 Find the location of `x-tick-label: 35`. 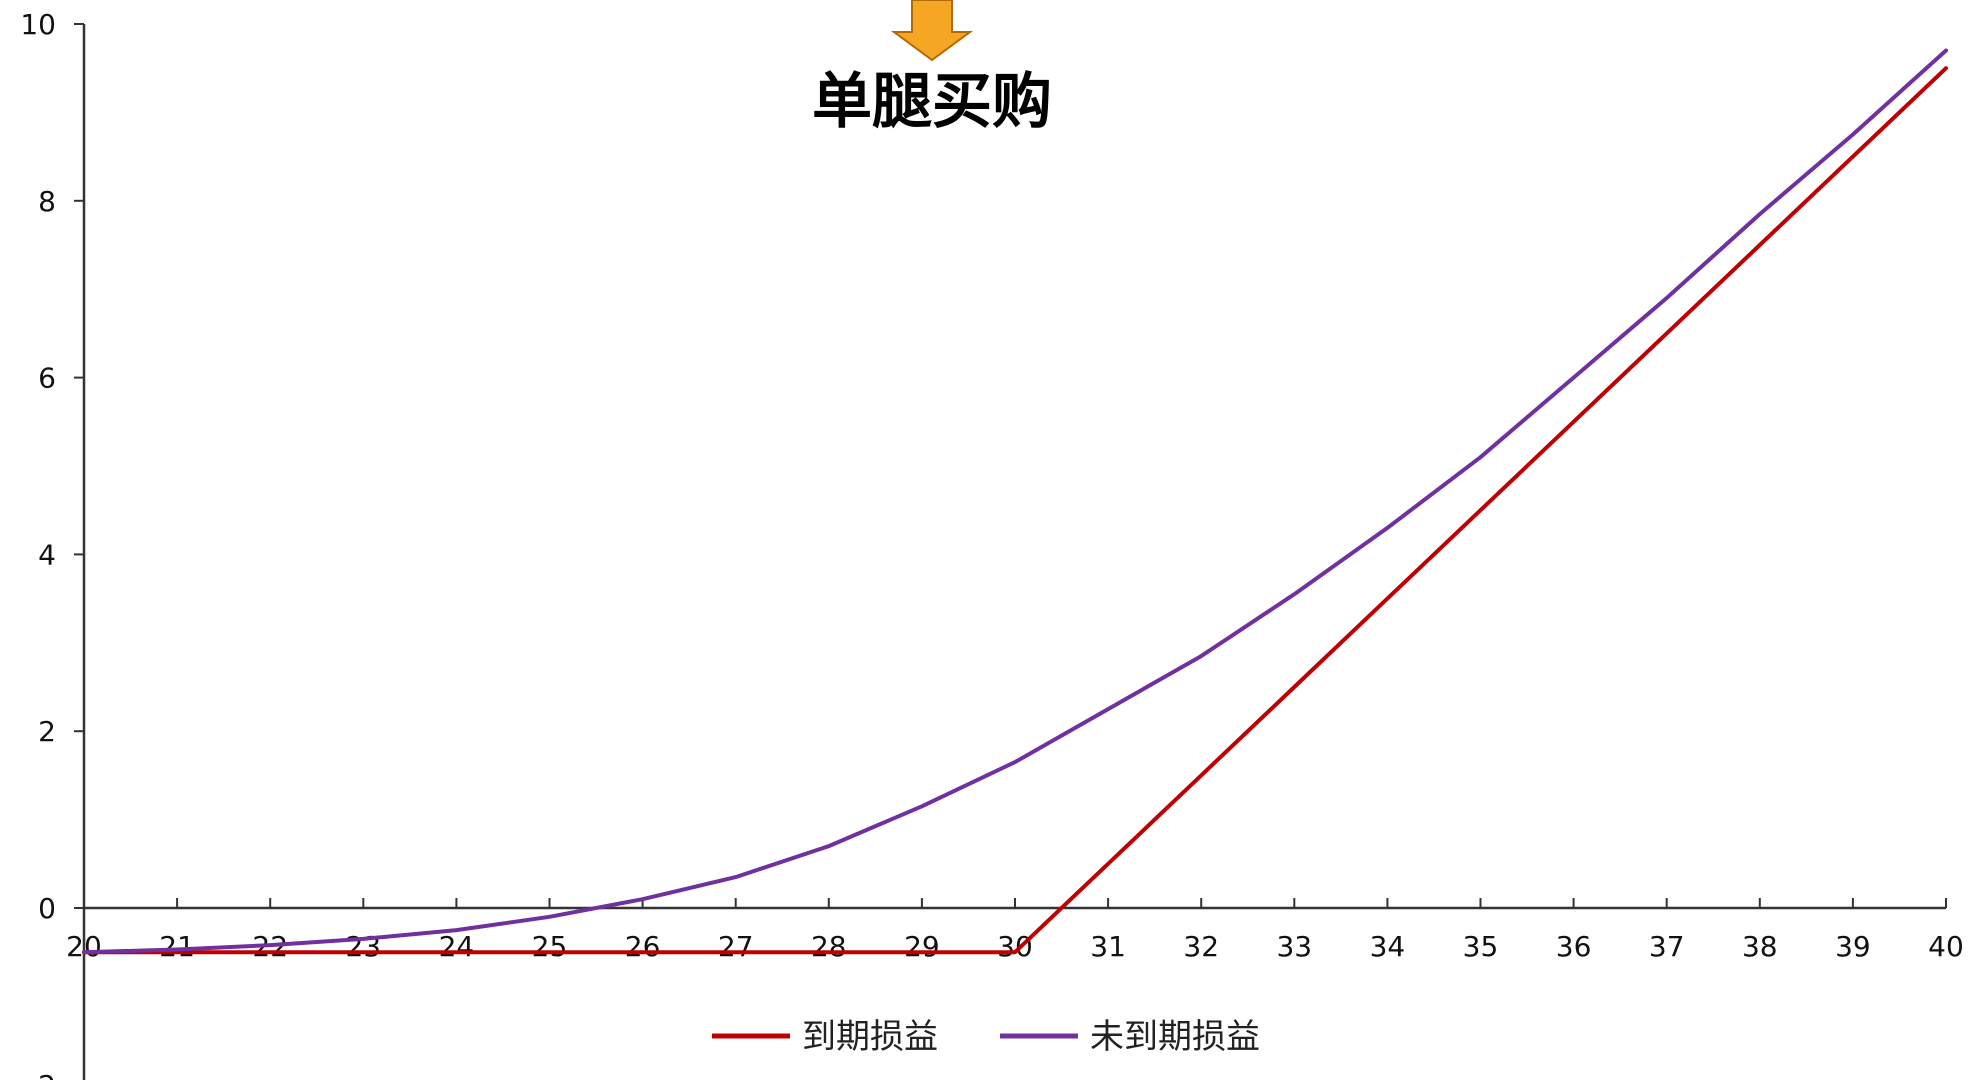

x-tick-label: 35 is located at coordinates (1481, 946).